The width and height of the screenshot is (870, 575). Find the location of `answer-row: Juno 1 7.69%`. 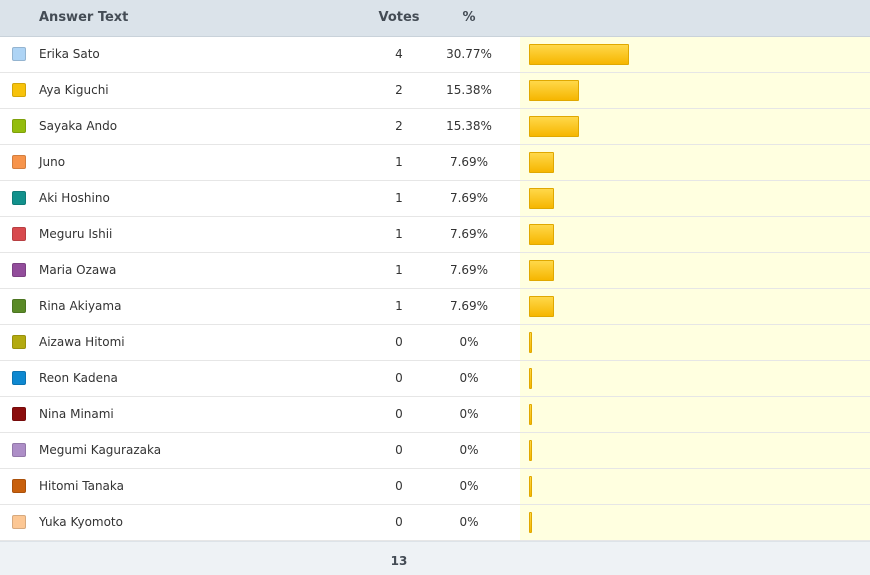

answer-row: Juno 1 7.69% is located at coordinates (435, 163).